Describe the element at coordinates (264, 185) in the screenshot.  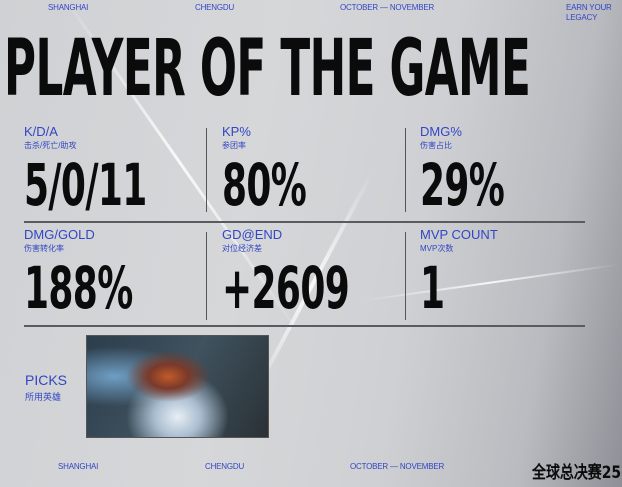
I see `stat-value-kp: 80%` at that location.